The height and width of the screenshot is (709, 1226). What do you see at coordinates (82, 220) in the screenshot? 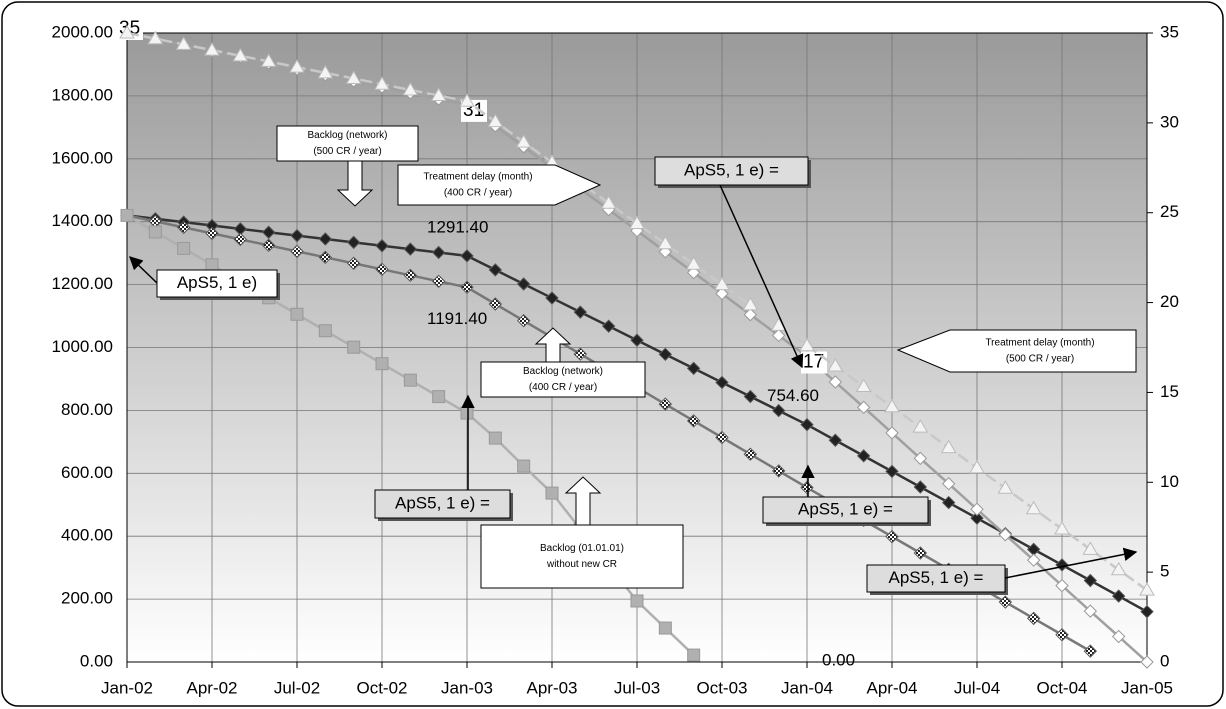
I see `y-tick-label: 1400.00` at bounding box center [82, 220].